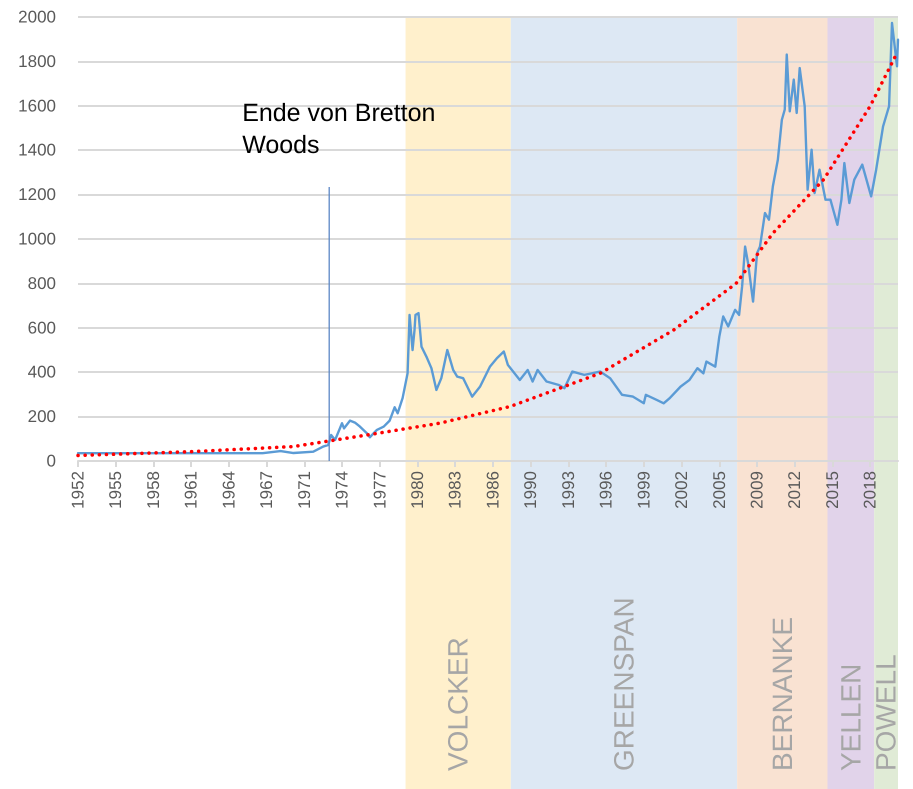  What do you see at coordinates (458, 704) in the screenshot?
I see `band-label: VOLCKER` at bounding box center [458, 704].